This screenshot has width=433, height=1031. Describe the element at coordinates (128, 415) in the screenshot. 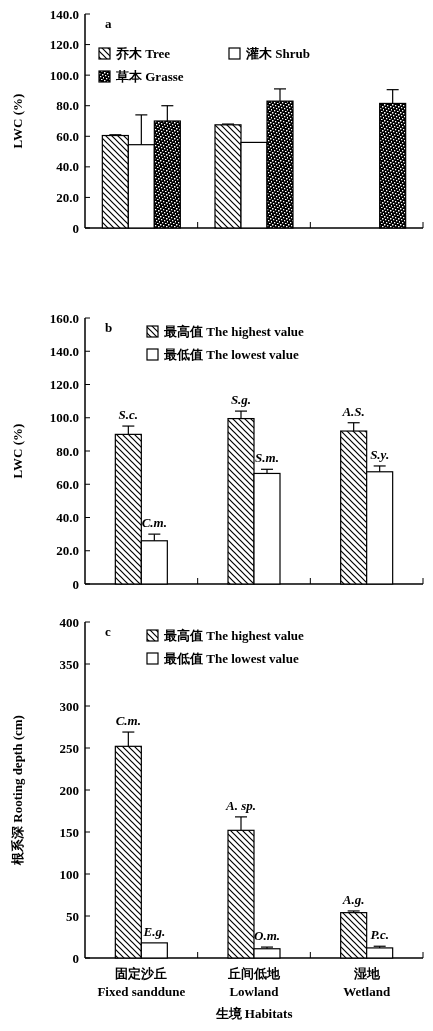

I see `annotation: S.c.` at that location.